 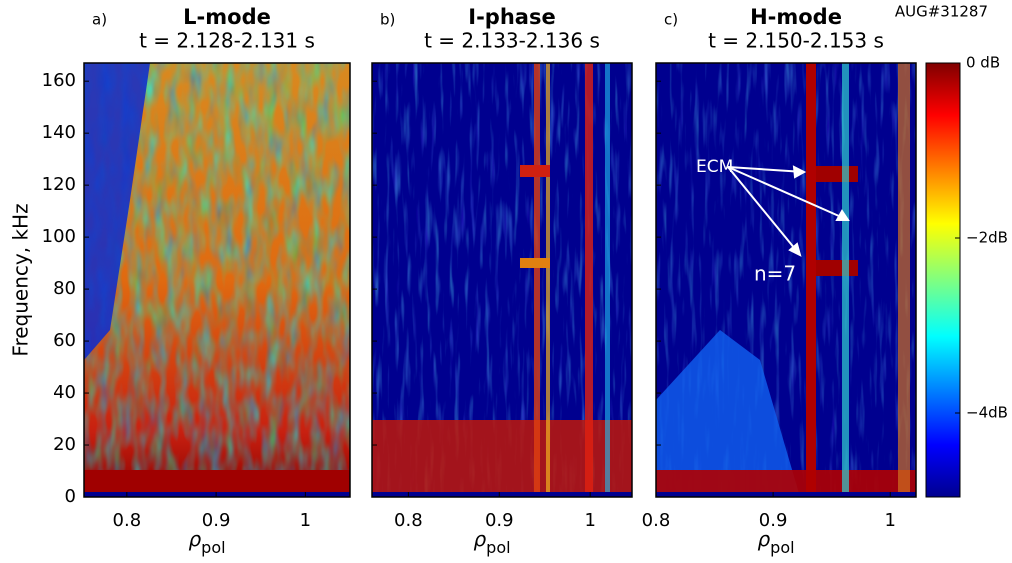 I want to click on y-tick-label: 140, so click(x=59, y=132).